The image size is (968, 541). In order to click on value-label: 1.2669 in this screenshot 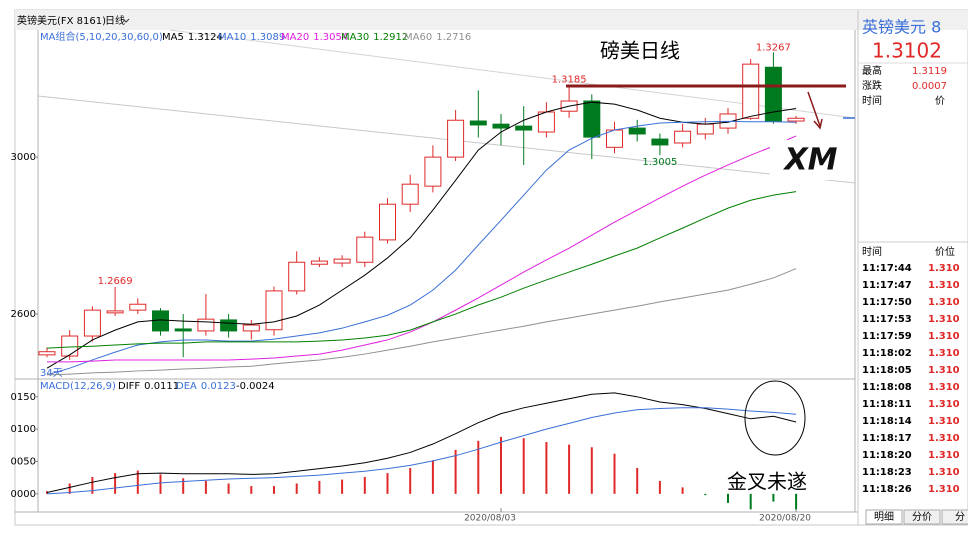, I will do `click(115, 281)`.